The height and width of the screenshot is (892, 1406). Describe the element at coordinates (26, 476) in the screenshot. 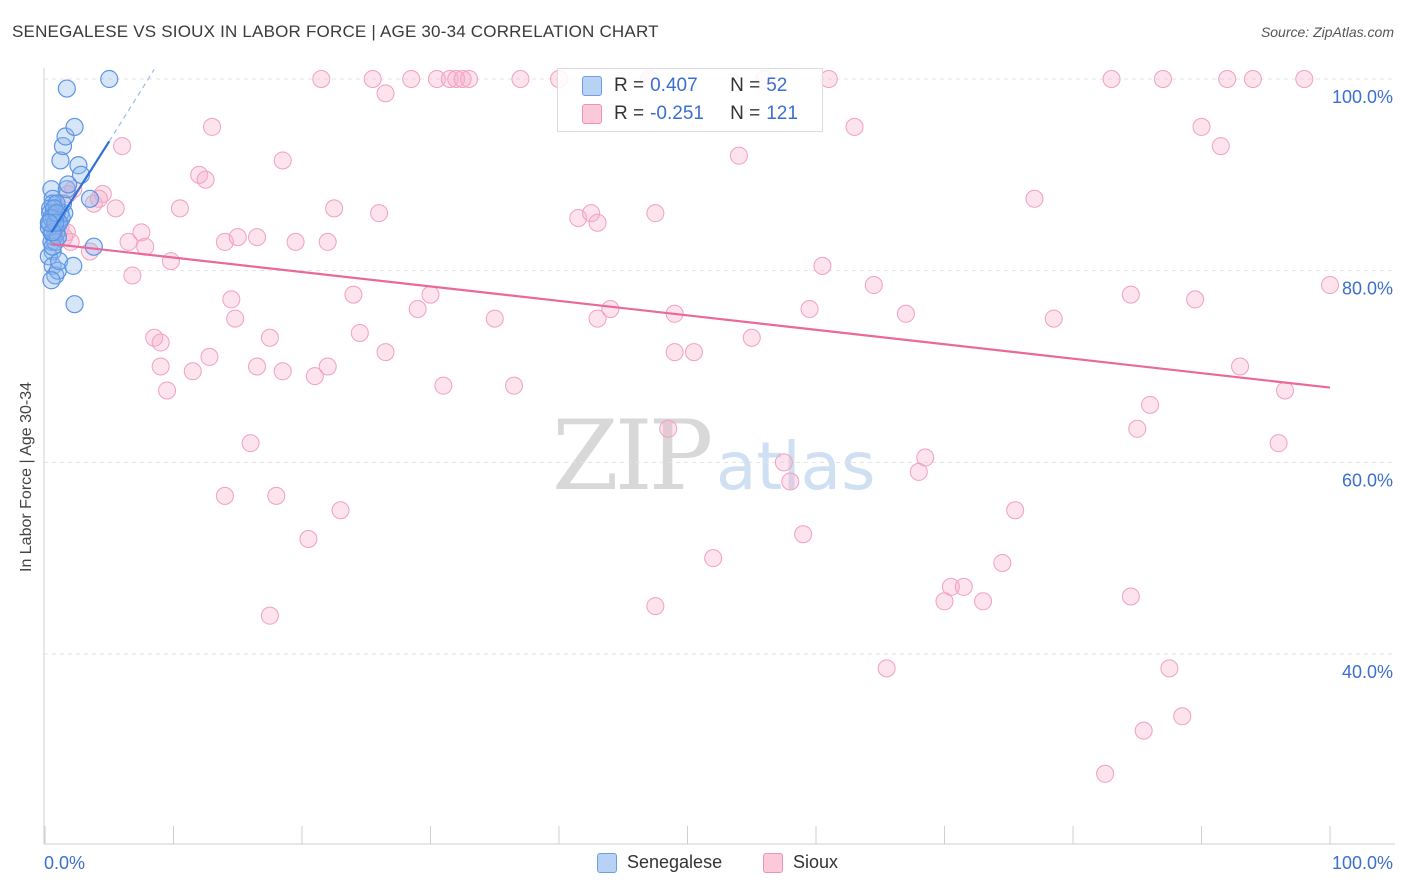

I see `y-axis-label: In Labor Force | Age 30-34` at that location.